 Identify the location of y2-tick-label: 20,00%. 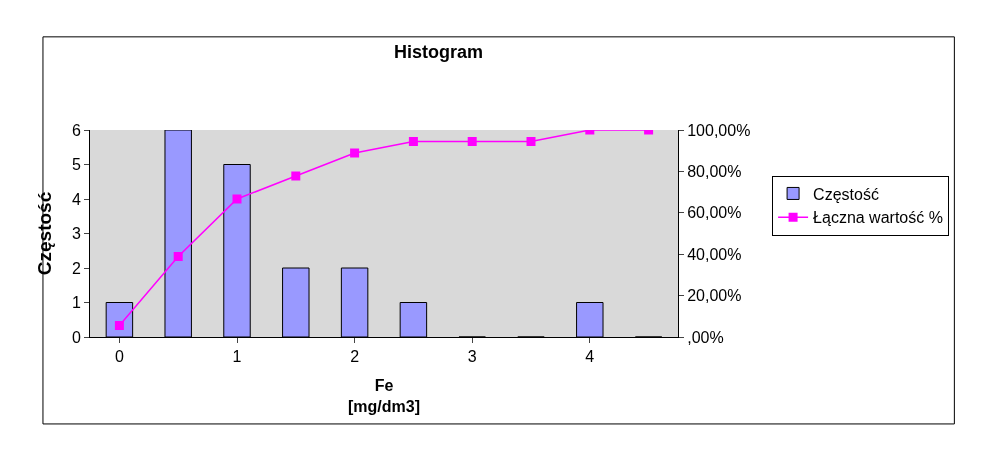
(714, 296).